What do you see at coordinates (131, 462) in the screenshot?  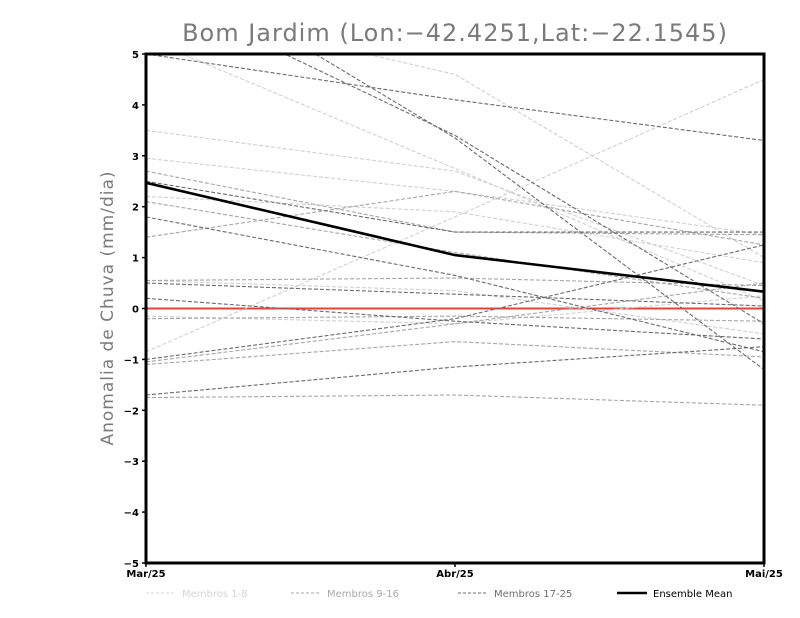 I see `y-tick-label: −3` at bounding box center [131, 462].